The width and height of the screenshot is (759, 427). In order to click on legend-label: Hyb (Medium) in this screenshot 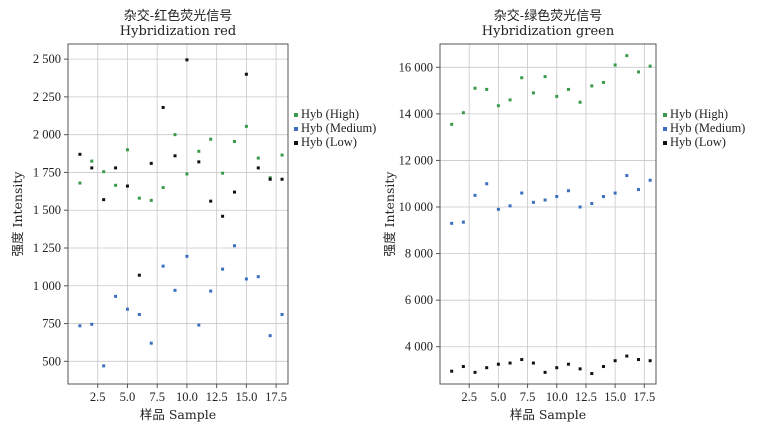, I will do `click(338, 128)`.